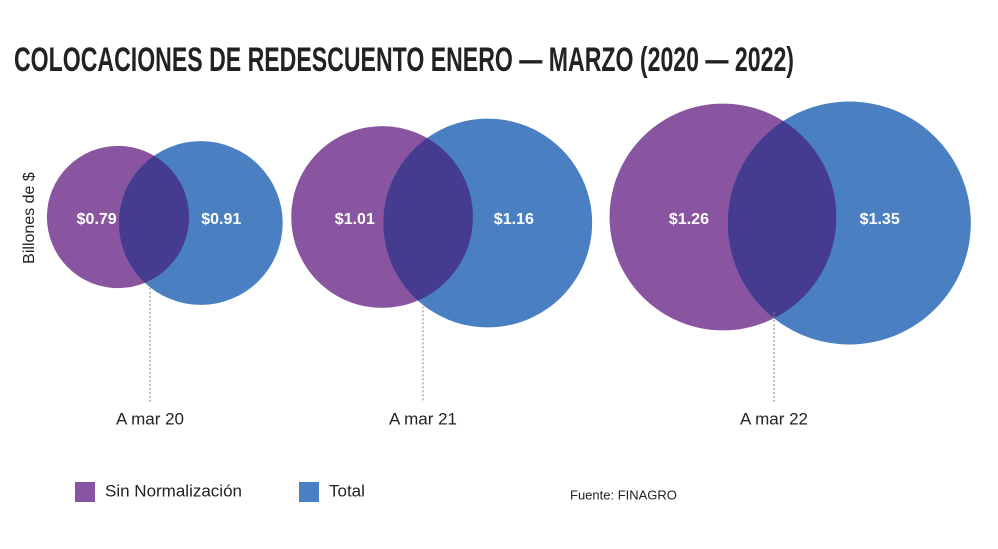 Image resolution: width=998 pixels, height=549 pixels. What do you see at coordinates (689, 219) in the screenshot?
I see `value-label: $1.26` at bounding box center [689, 219].